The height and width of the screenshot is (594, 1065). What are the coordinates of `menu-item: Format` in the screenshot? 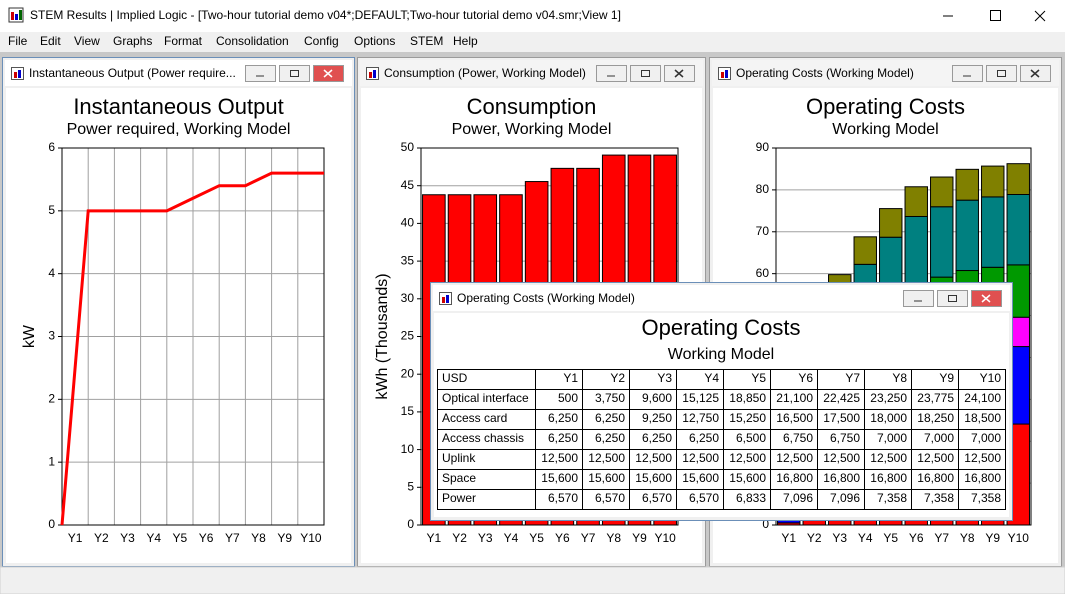 It's located at (183, 41).